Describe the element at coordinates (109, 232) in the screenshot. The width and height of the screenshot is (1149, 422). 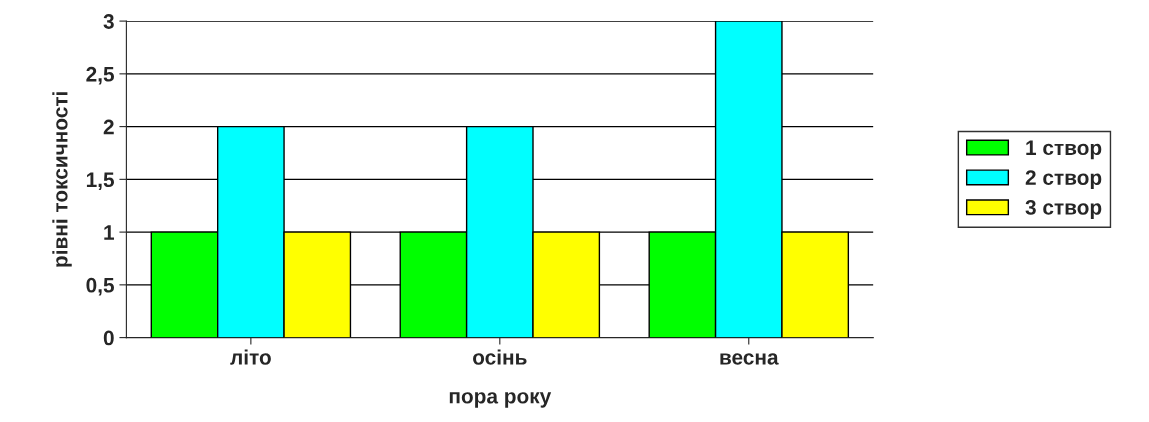
I see `y-tick-label: 1` at that location.